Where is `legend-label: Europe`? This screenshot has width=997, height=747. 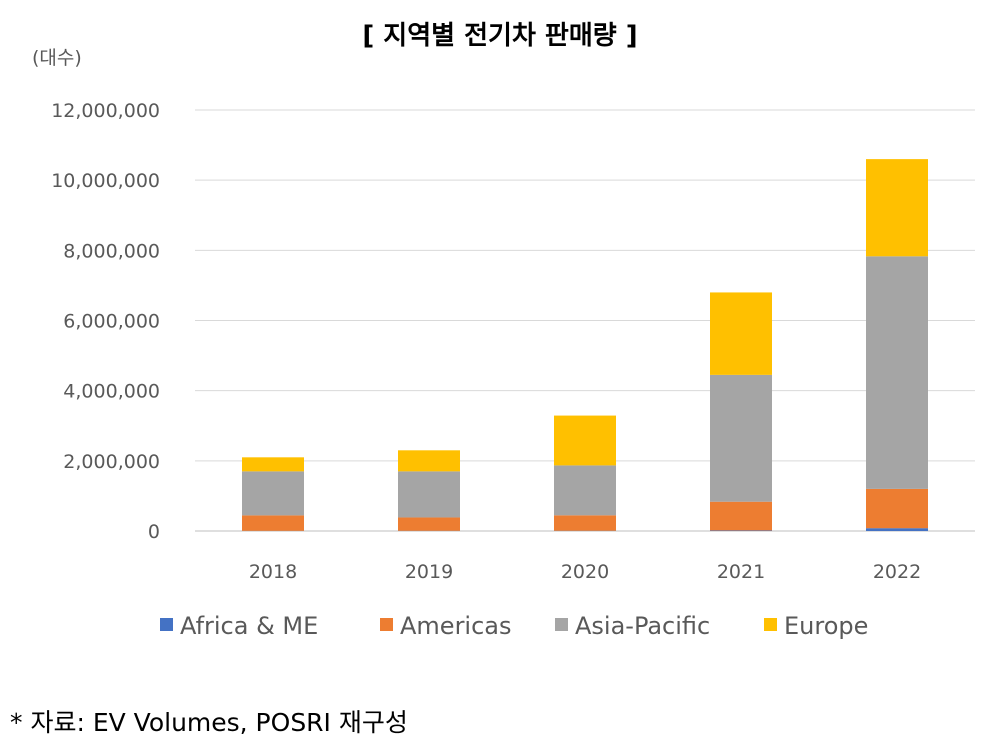
legend-label: Europe is located at coordinates (826, 626).